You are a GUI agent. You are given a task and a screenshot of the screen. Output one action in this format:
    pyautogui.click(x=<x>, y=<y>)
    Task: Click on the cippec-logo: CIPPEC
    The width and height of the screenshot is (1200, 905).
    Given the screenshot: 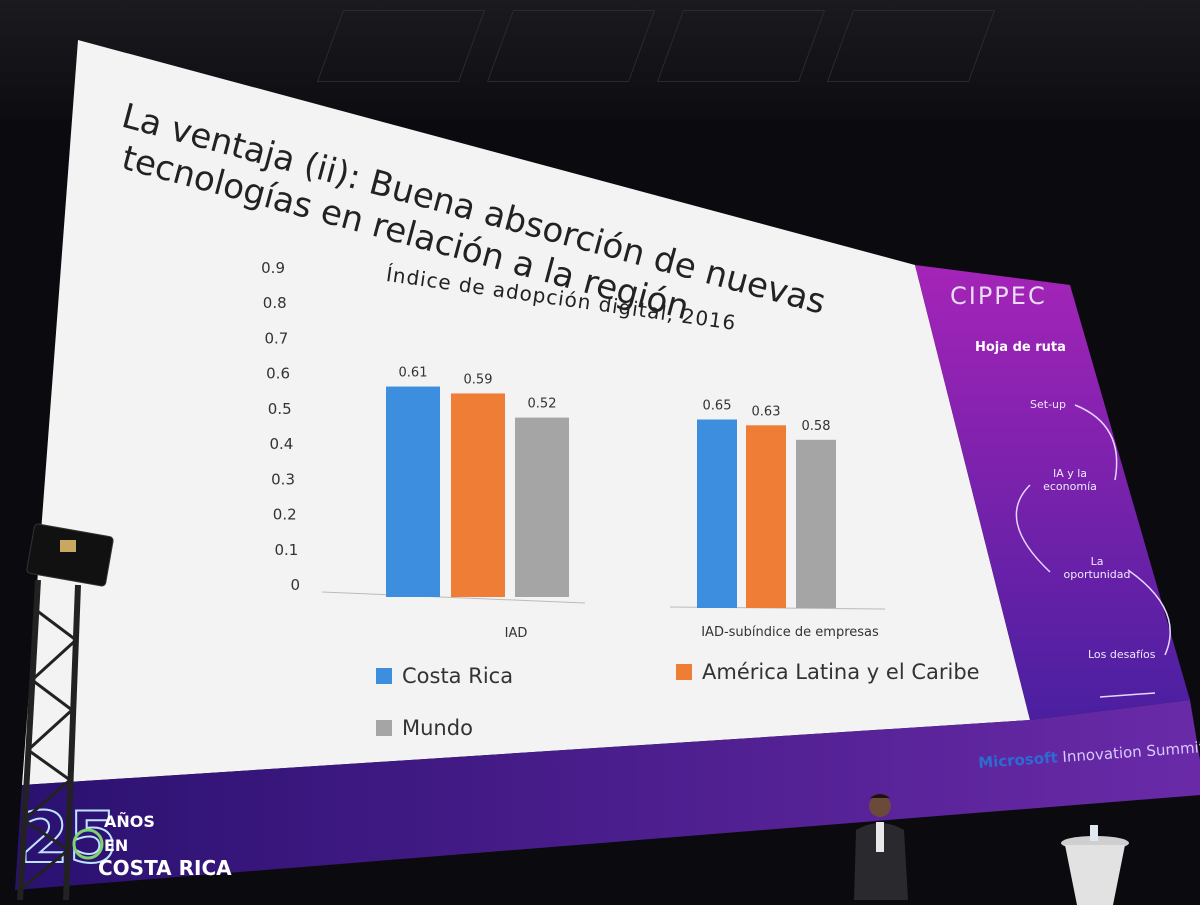 What is the action you would take?
    pyautogui.click(x=998, y=296)
    